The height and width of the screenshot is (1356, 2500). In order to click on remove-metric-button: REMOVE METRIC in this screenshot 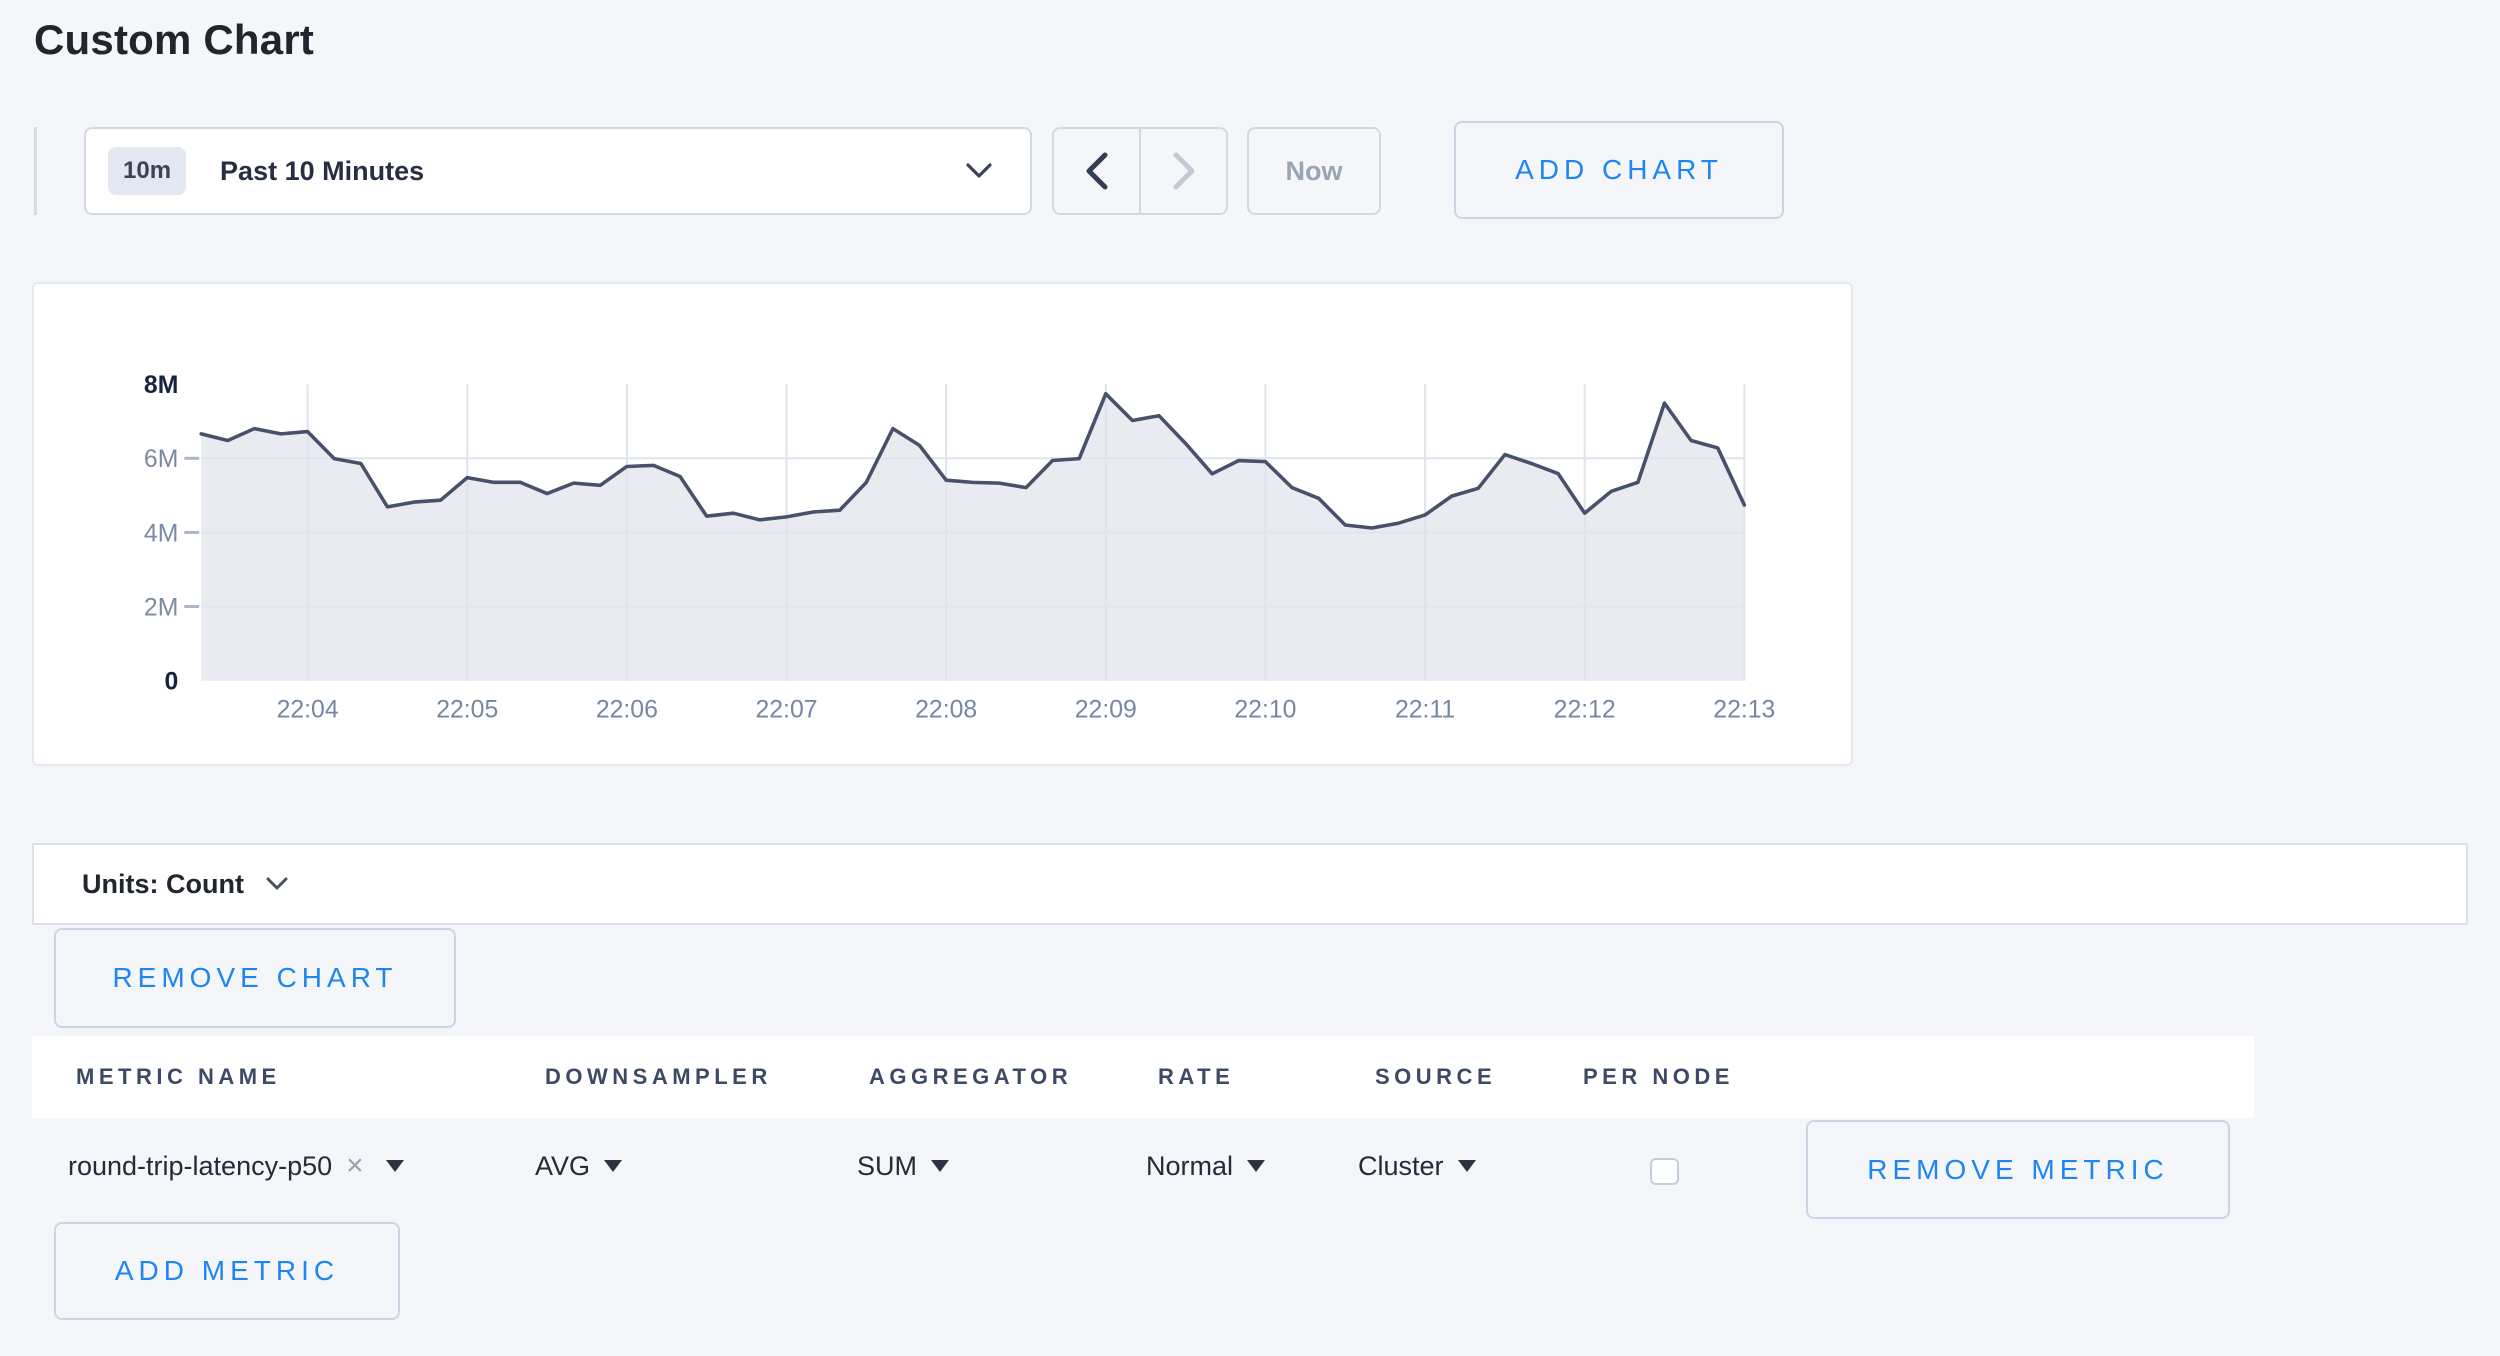, I will do `click(2018, 1169)`.